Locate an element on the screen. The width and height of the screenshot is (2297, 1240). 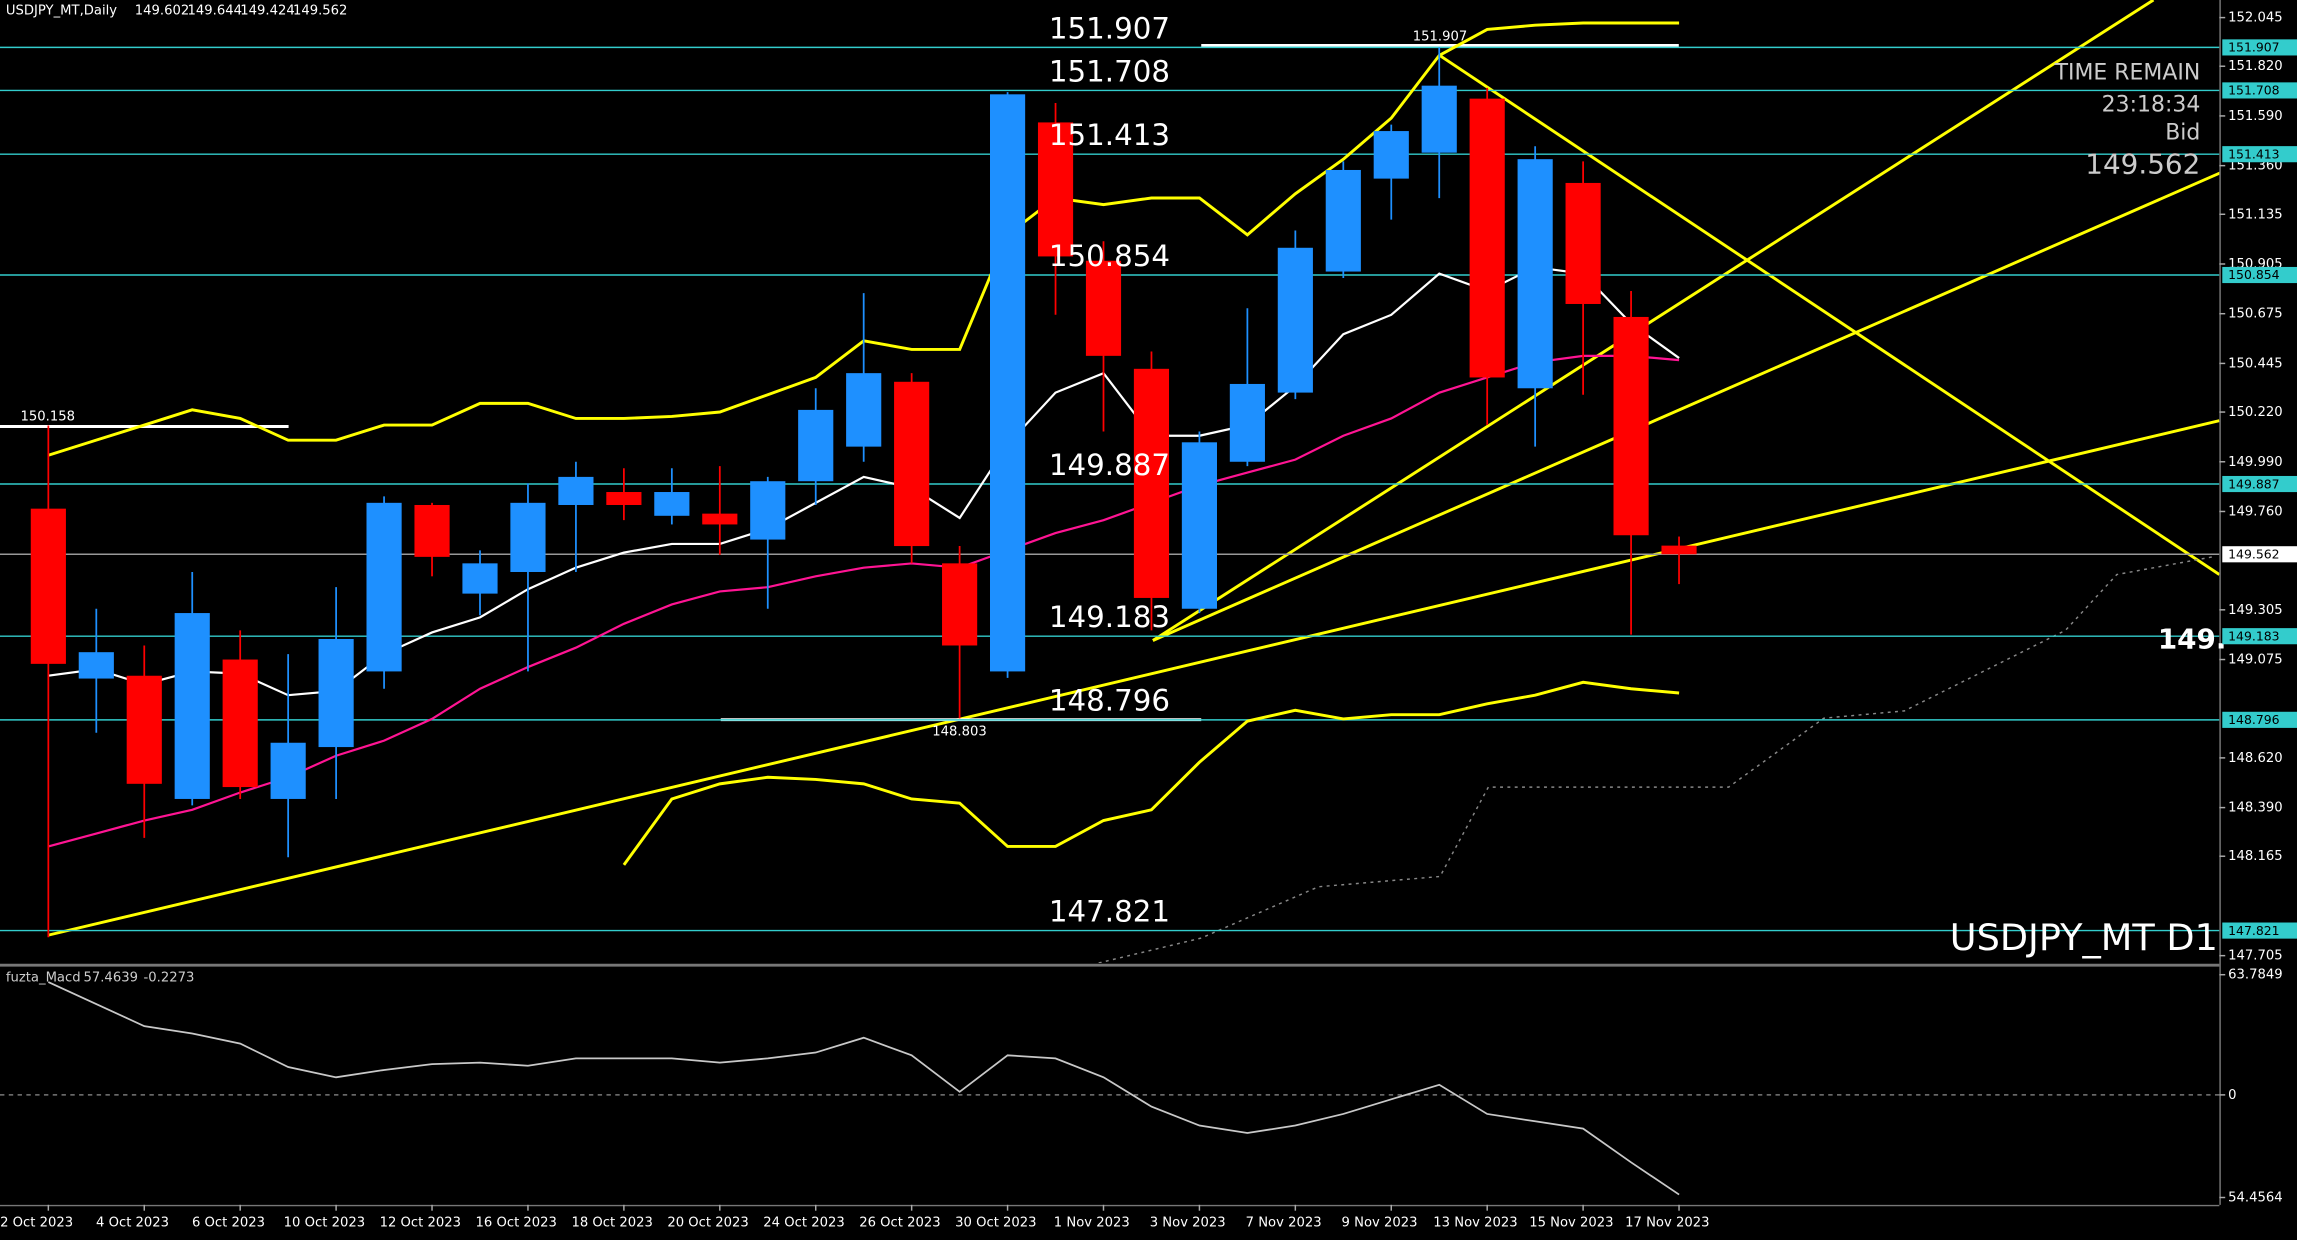
level-label: 148.796 is located at coordinates (1109, 701).